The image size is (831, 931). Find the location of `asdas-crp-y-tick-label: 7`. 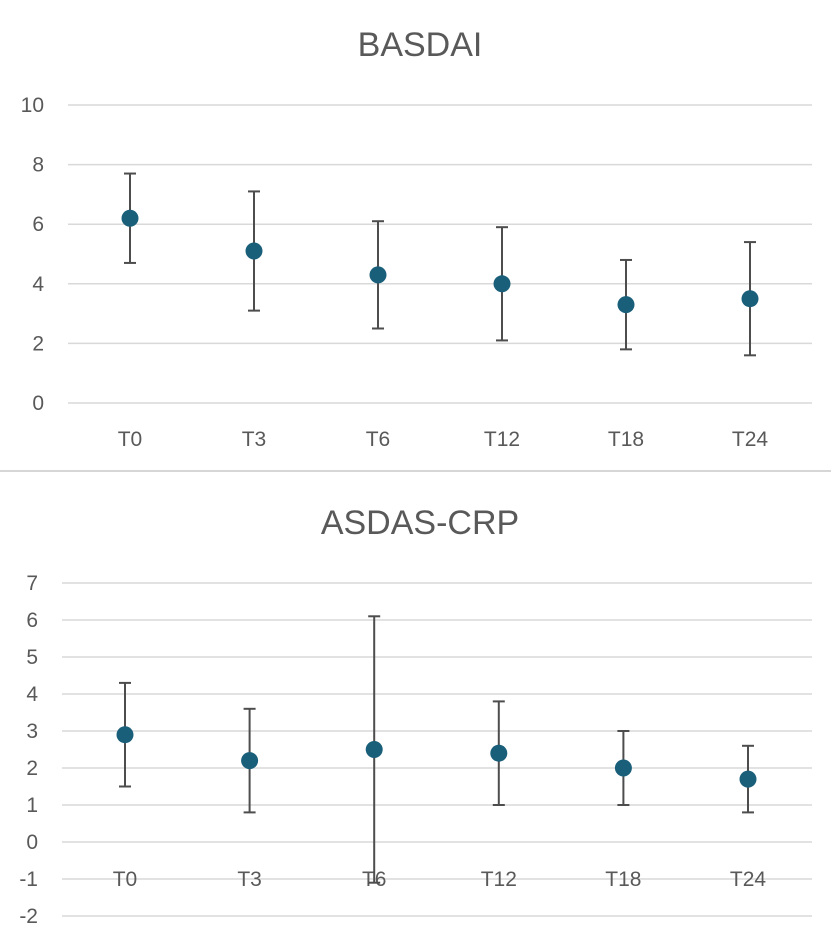

asdas-crp-y-tick-label: 7 is located at coordinates (32, 583).